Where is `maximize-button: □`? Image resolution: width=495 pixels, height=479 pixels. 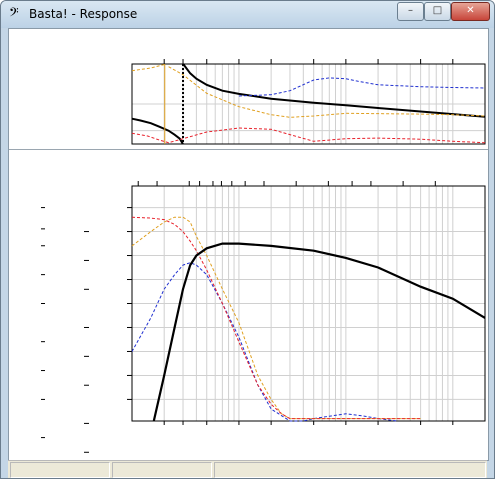 maximize-button: □ is located at coordinates (437, 11).